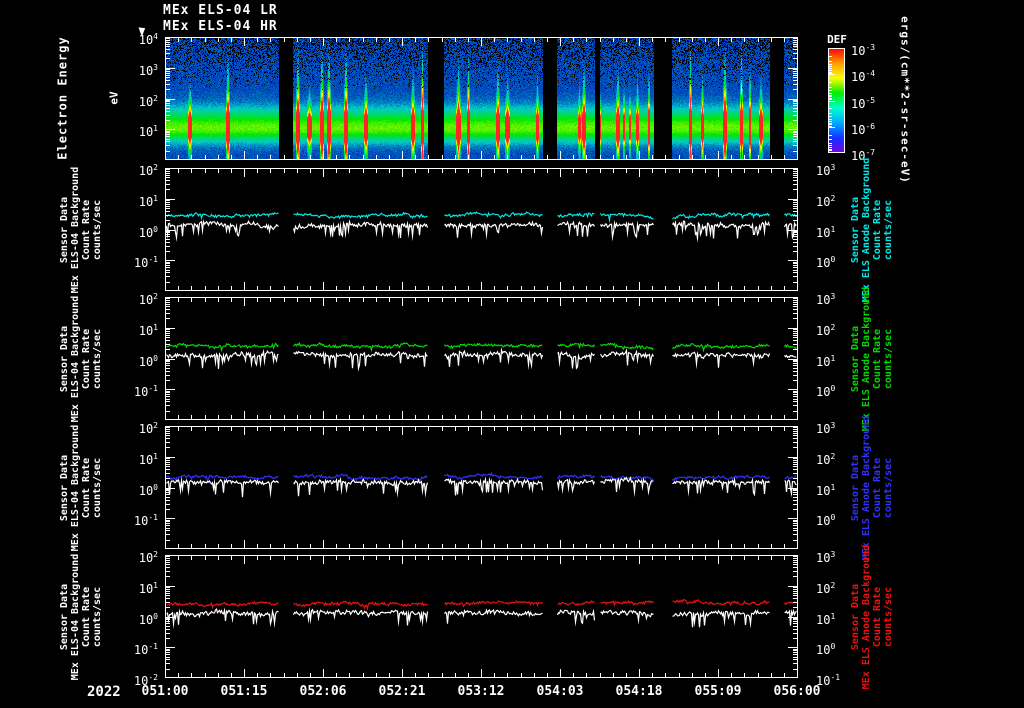 Image resolution: width=1024 pixels, height=708 pixels. Describe the element at coordinates (62, 98) in the screenshot. I see `spectrogram-ylabel-text: Electron Energy` at that location.